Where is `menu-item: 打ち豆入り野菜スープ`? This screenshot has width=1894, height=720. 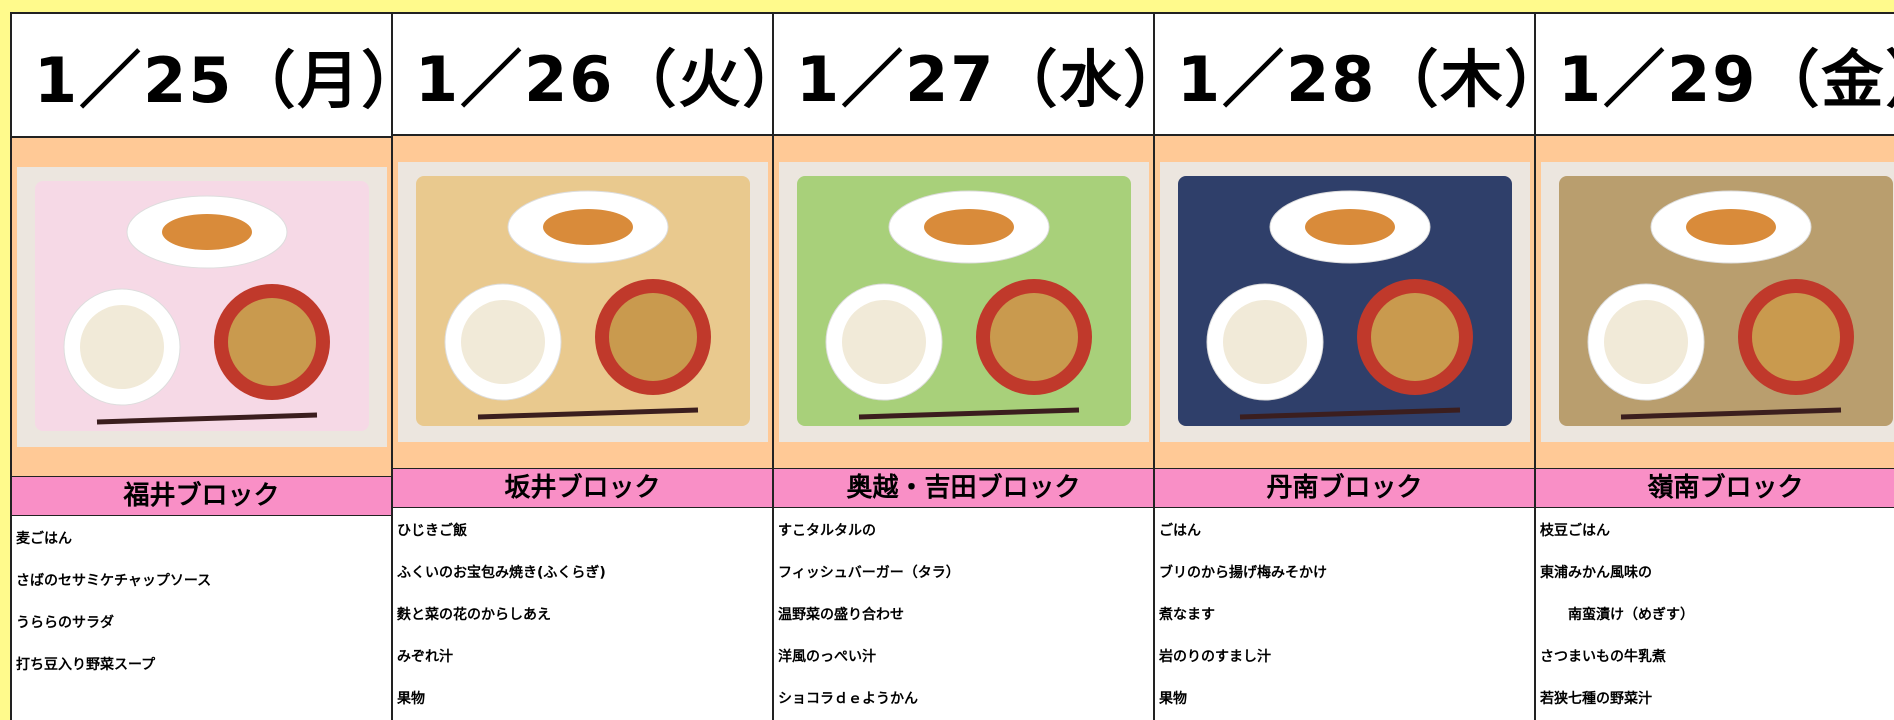
menu-item: 打ち豆入り野菜スープ is located at coordinates (86, 665).